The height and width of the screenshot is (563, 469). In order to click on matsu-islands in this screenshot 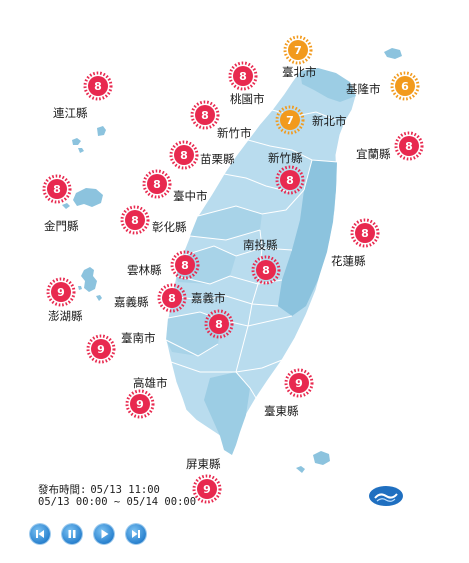, I will do `click(89, 139)`.